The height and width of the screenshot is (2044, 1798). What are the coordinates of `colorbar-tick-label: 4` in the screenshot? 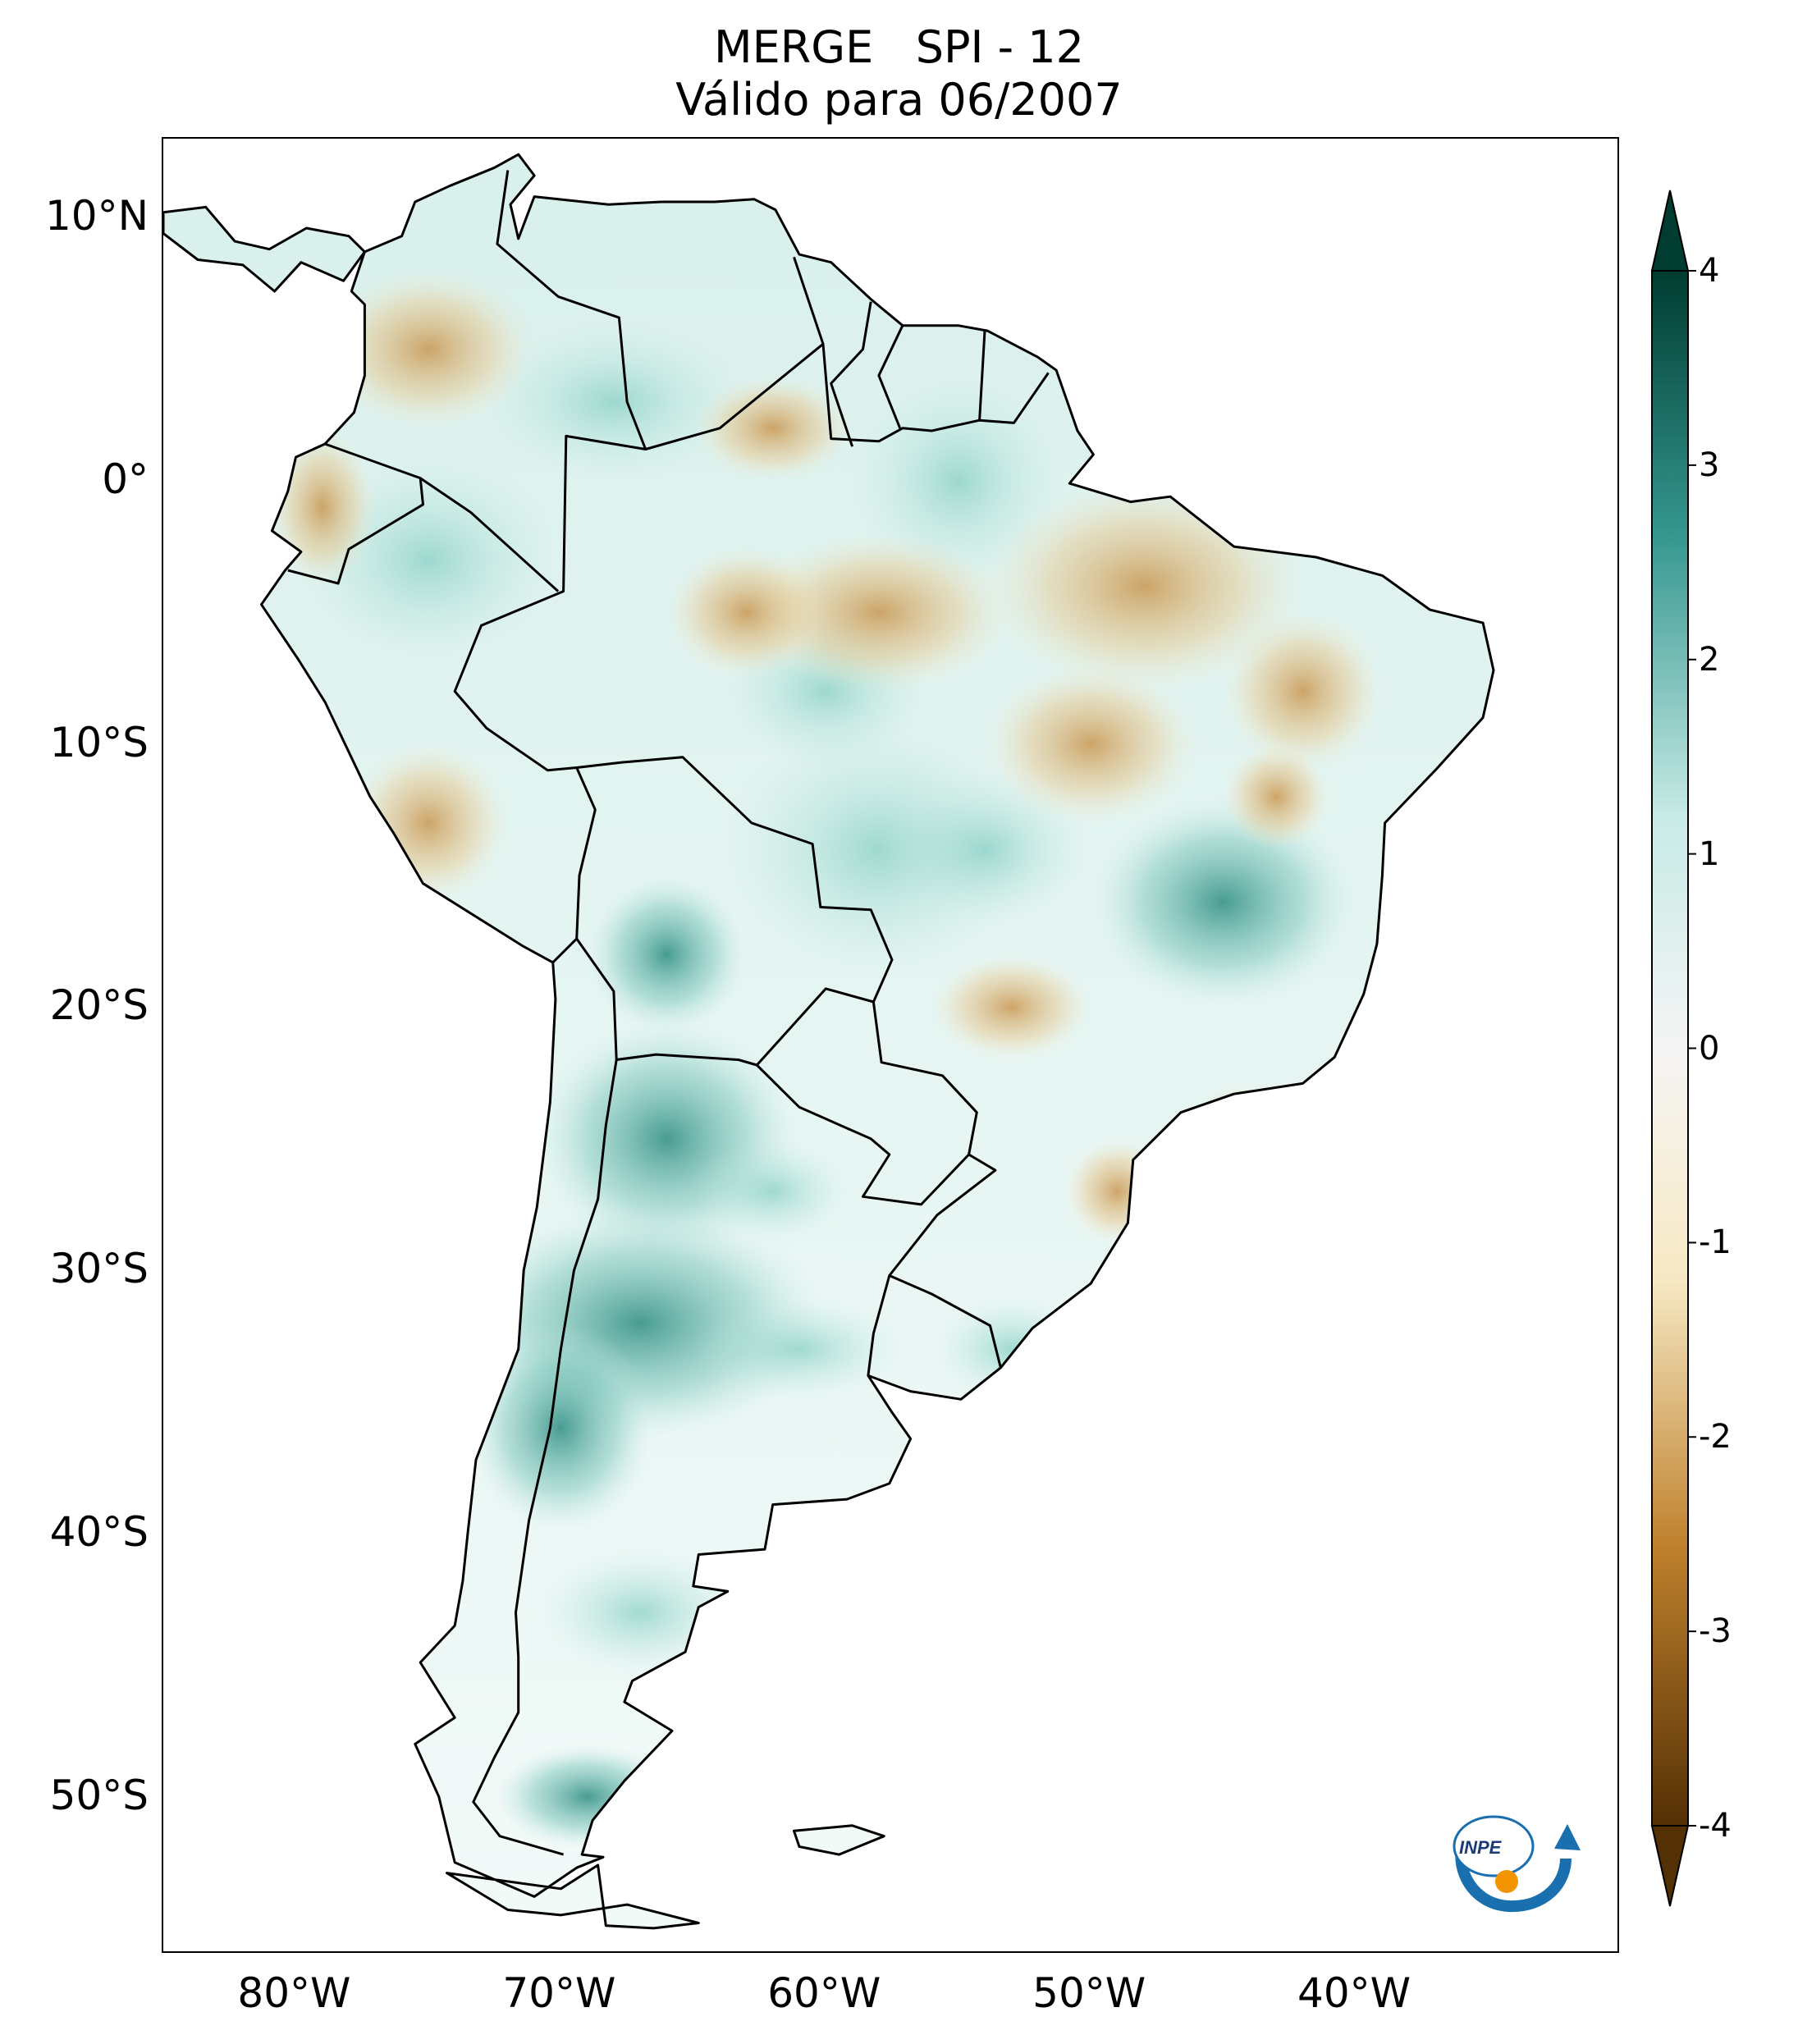 It's located at (1709, 271).